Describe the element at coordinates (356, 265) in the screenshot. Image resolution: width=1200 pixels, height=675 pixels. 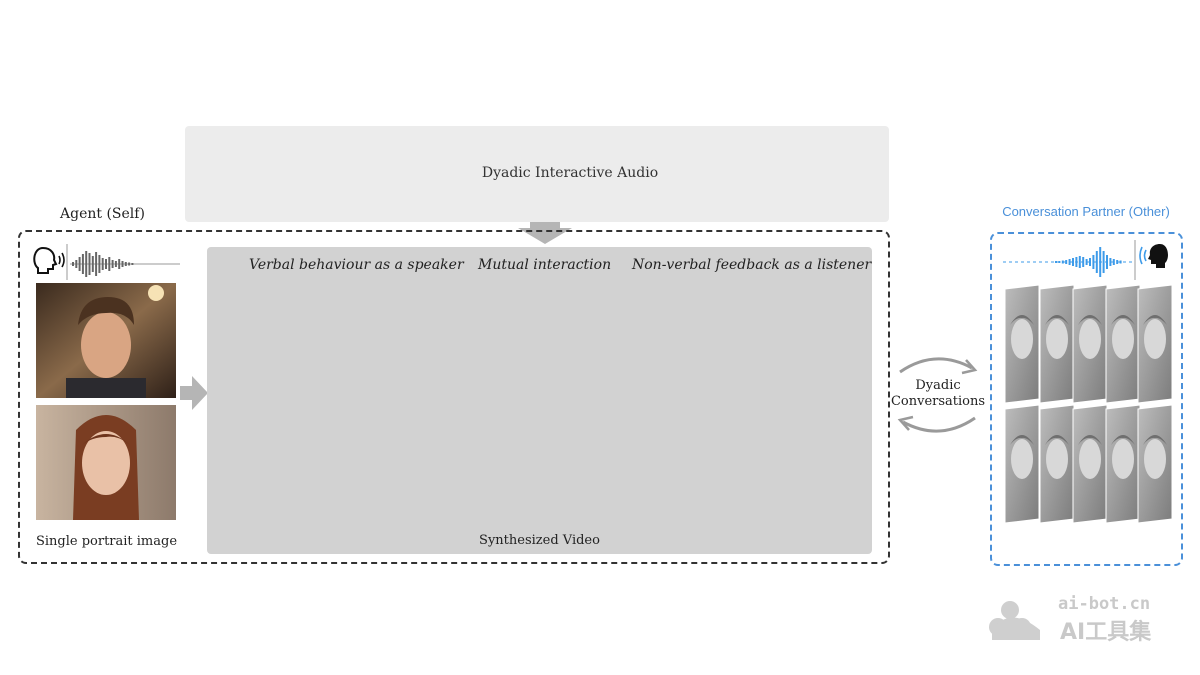
I see `phase-speaker: Verbal behaviour as a speaker` at that location.